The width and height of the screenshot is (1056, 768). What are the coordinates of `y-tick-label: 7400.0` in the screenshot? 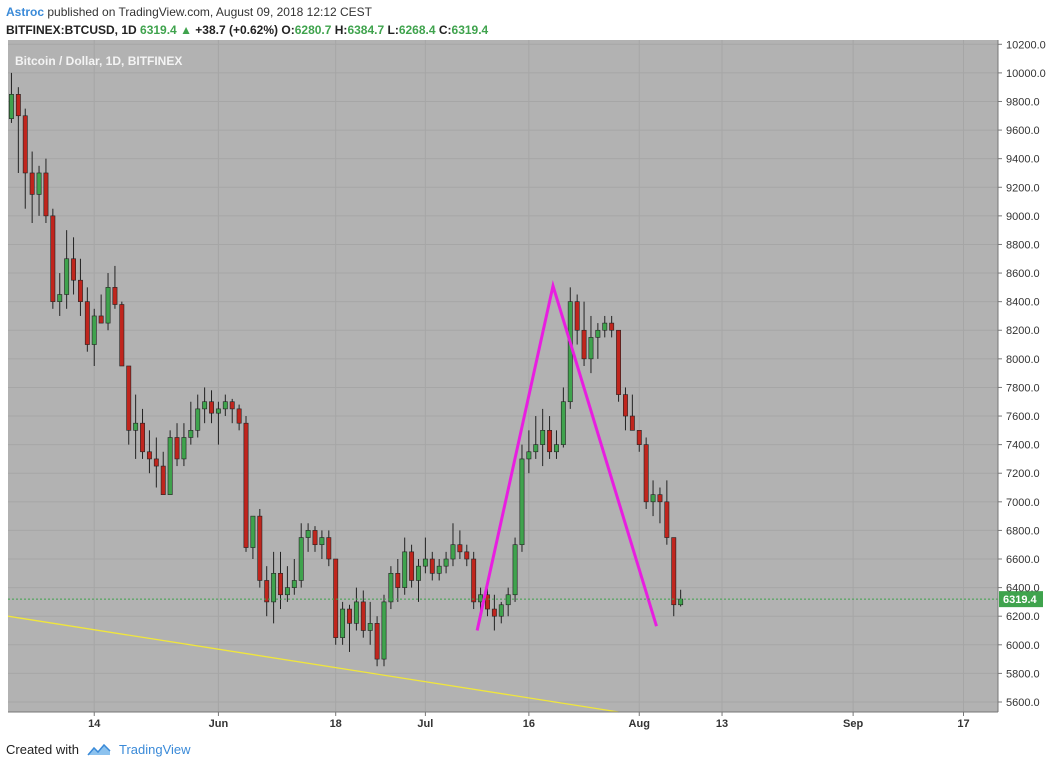 It's located at (1023, 446).